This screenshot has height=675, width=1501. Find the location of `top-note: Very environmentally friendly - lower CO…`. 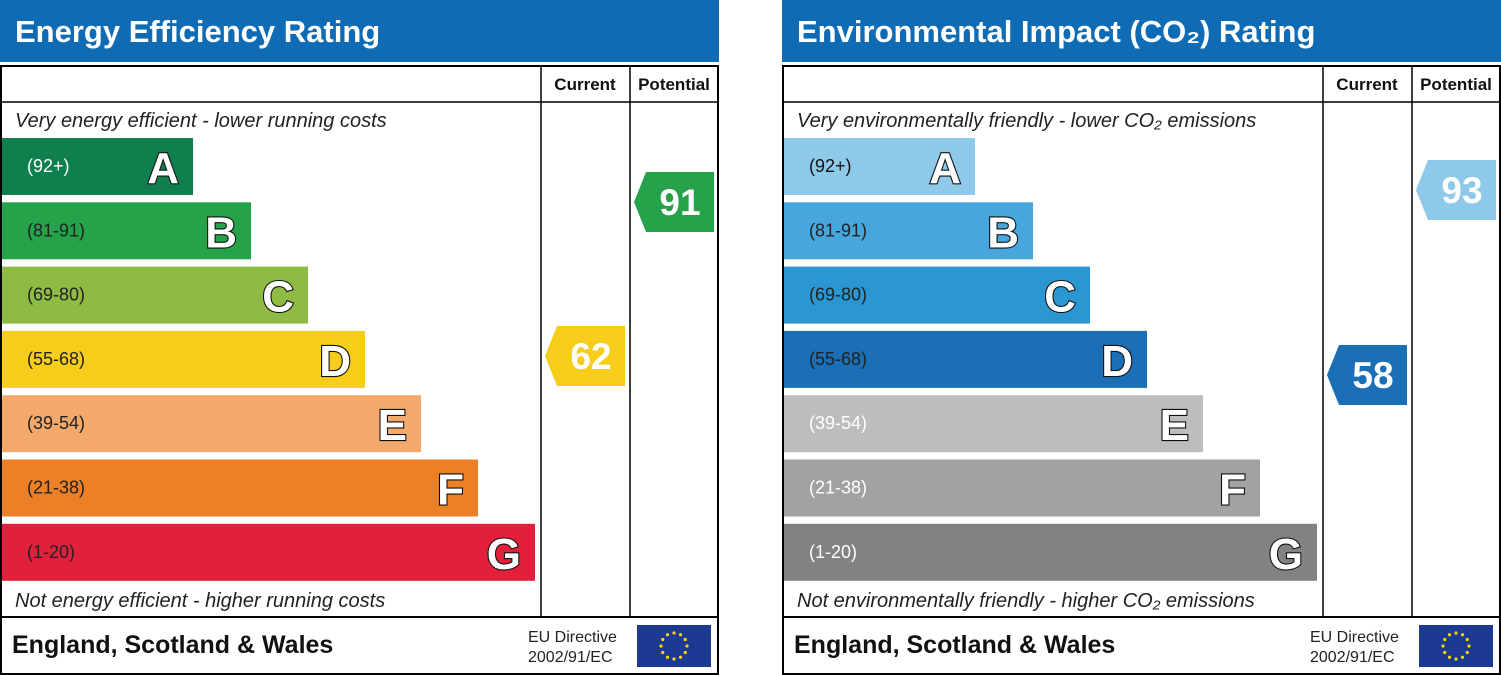

top-note: Very environmentally friendly - lower CO… is located at coordinates (1026, 121).